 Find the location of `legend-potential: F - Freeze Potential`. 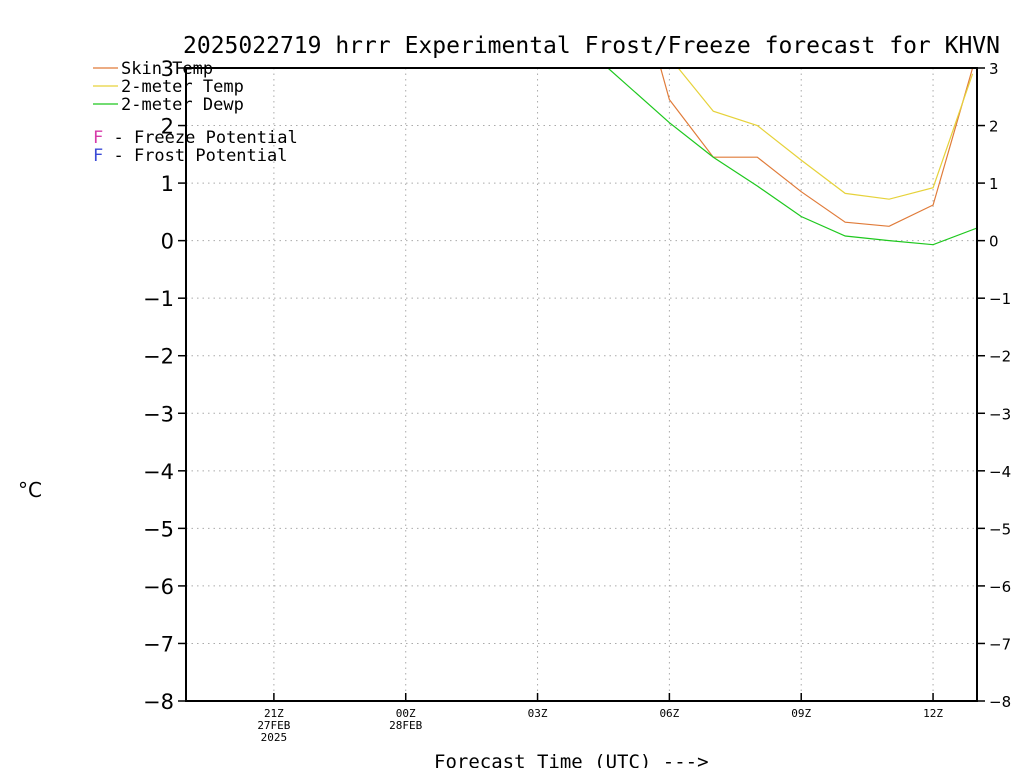

legend-potential: F - Freeze Potential is located at coordinates (195, 138).